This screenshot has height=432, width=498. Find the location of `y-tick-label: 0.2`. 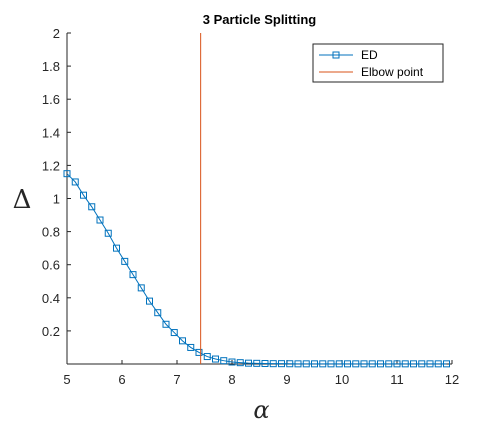

y-tick-label: 0.2 is located at coordinates (51, 331).